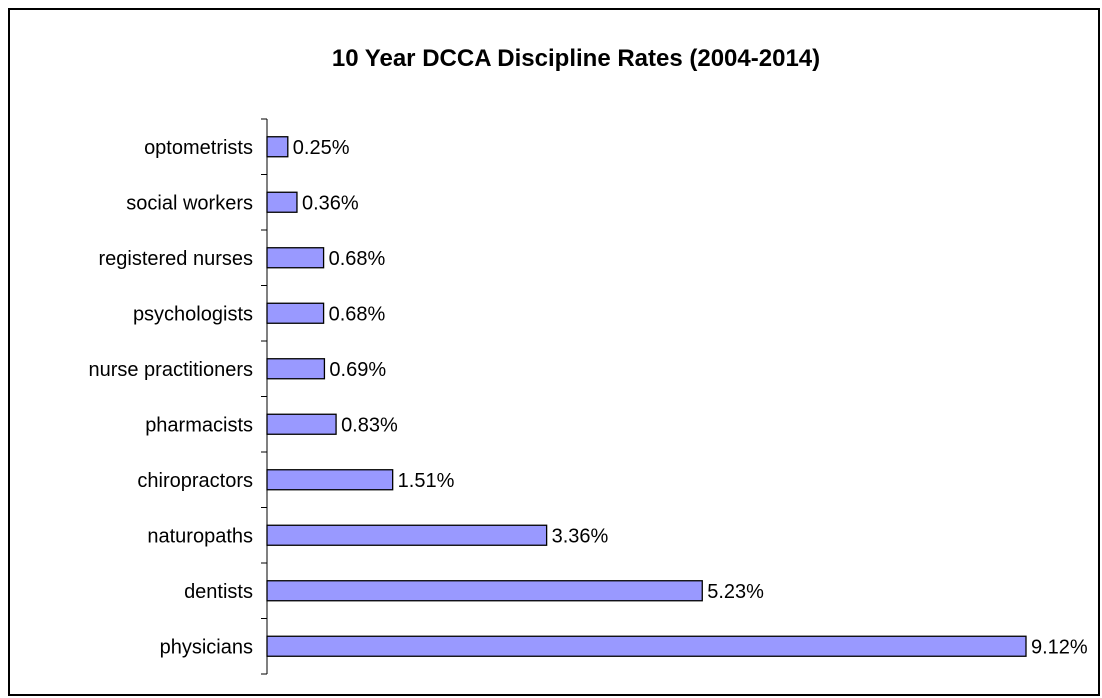 This screenshot has width=1102, height=698. I want to click on value-label: 0.69%, so click(357, 370).